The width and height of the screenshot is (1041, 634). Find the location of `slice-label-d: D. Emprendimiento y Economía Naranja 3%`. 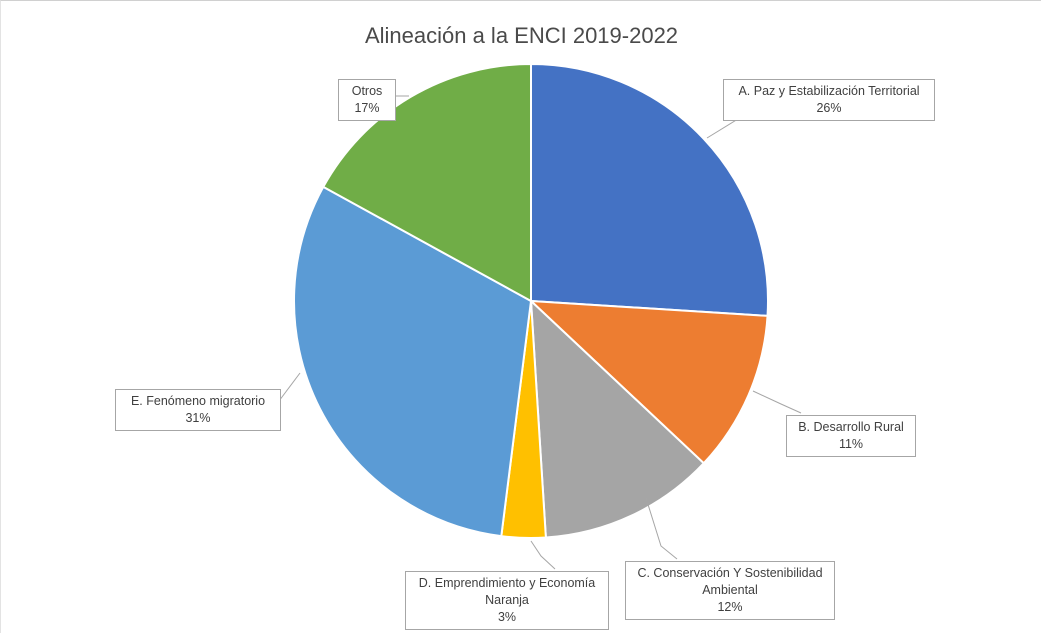

slice-label-d: D. Emprendimiento y Economía Naranja 3% is located at coordinates (507, 600).